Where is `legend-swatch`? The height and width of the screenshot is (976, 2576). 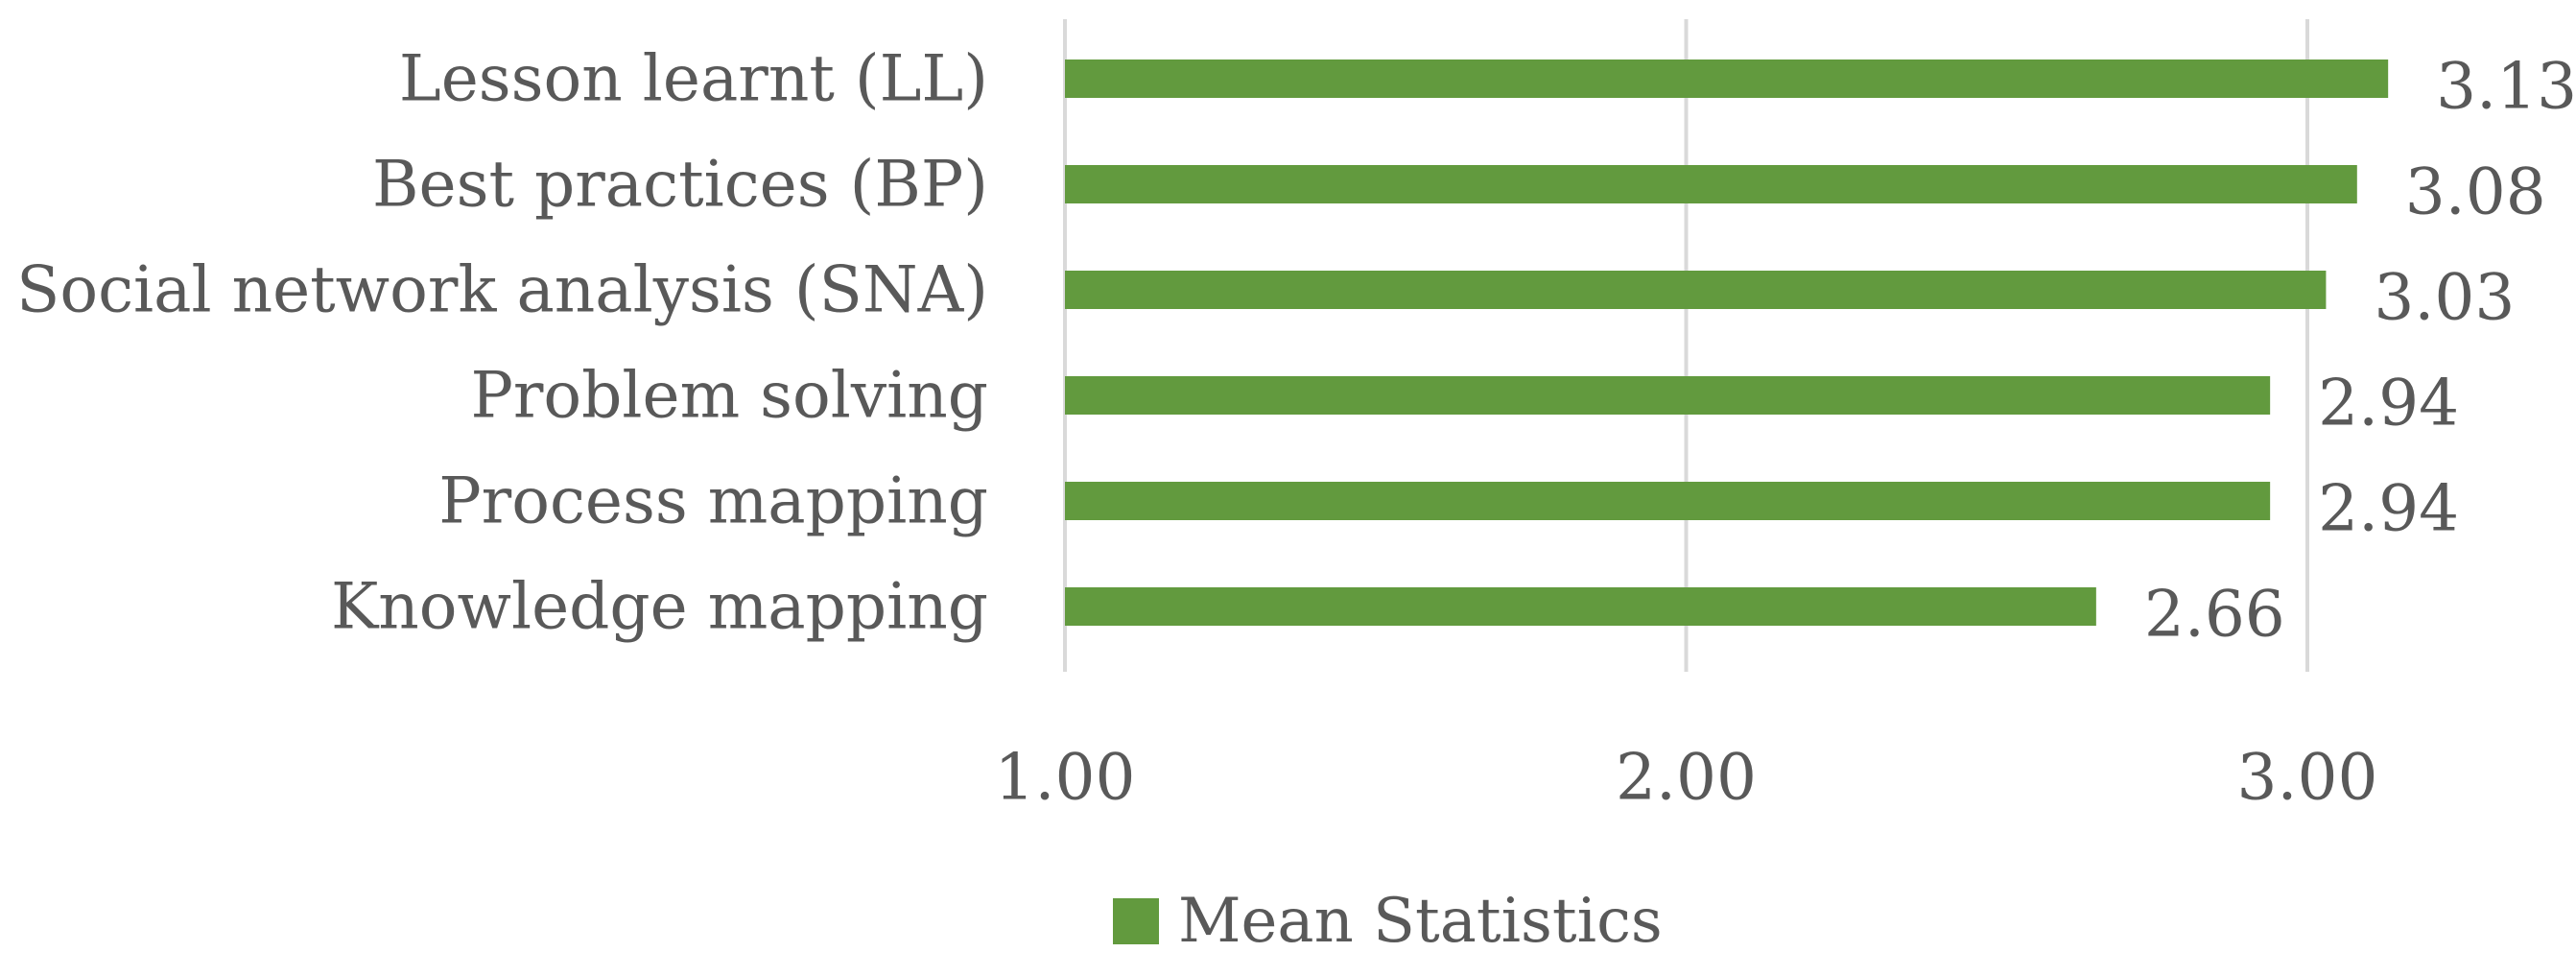
legend-swatch is located at coordinates (1136, 921).